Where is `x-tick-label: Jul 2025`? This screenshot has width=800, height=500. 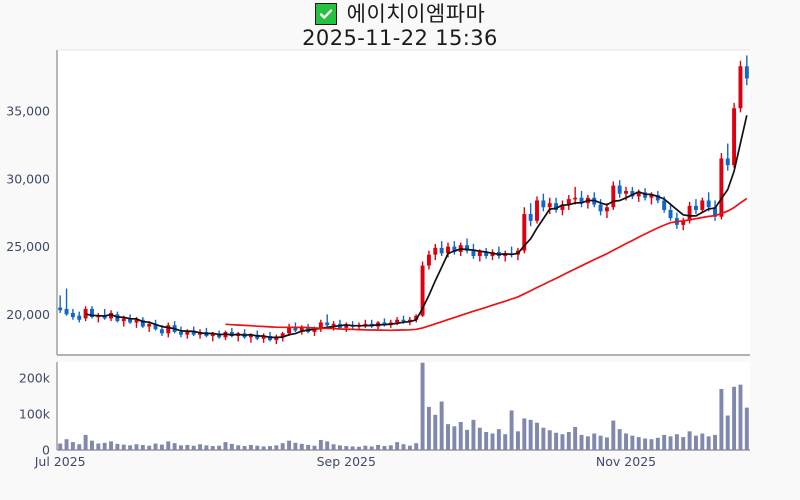 x-tick-label: Jul 2025 is located at coordinates (60, 461).